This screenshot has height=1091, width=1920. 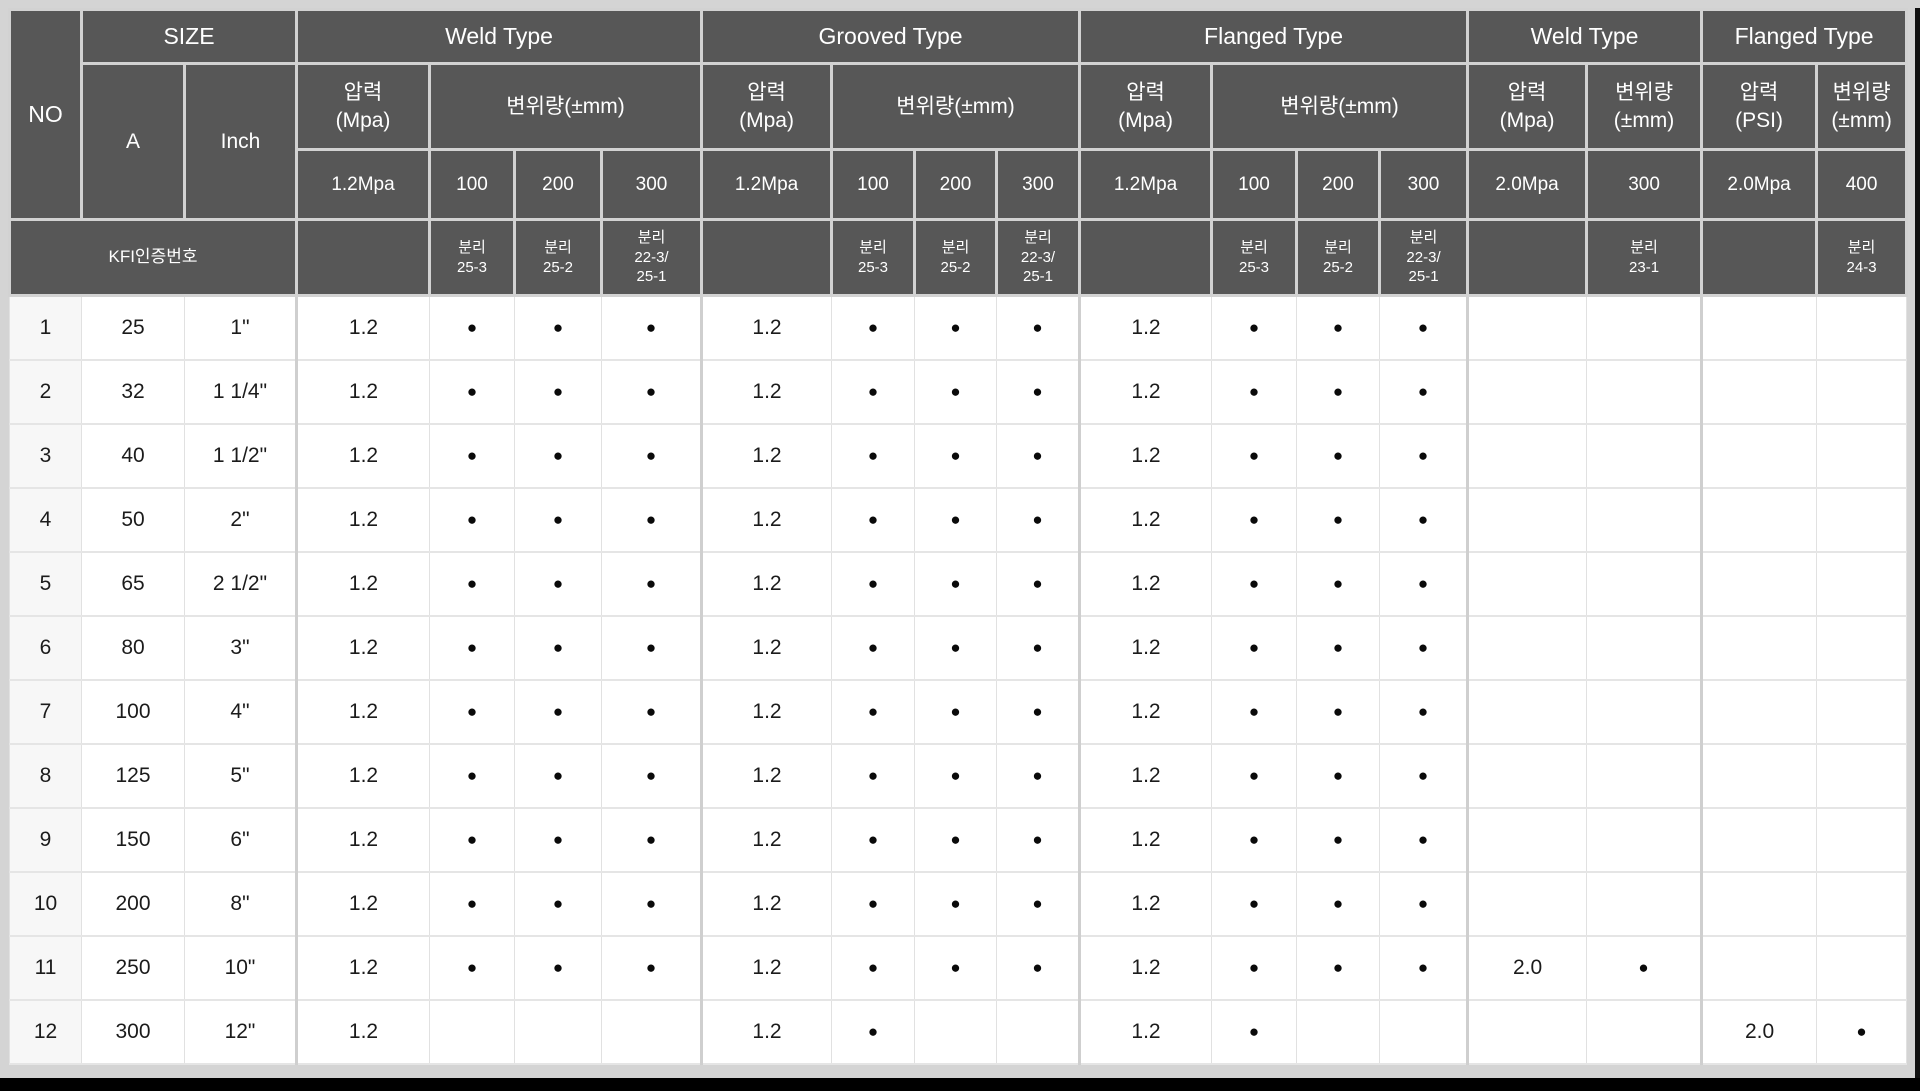 I want to click on size-a-value: 125, so click(x=133, y=775).